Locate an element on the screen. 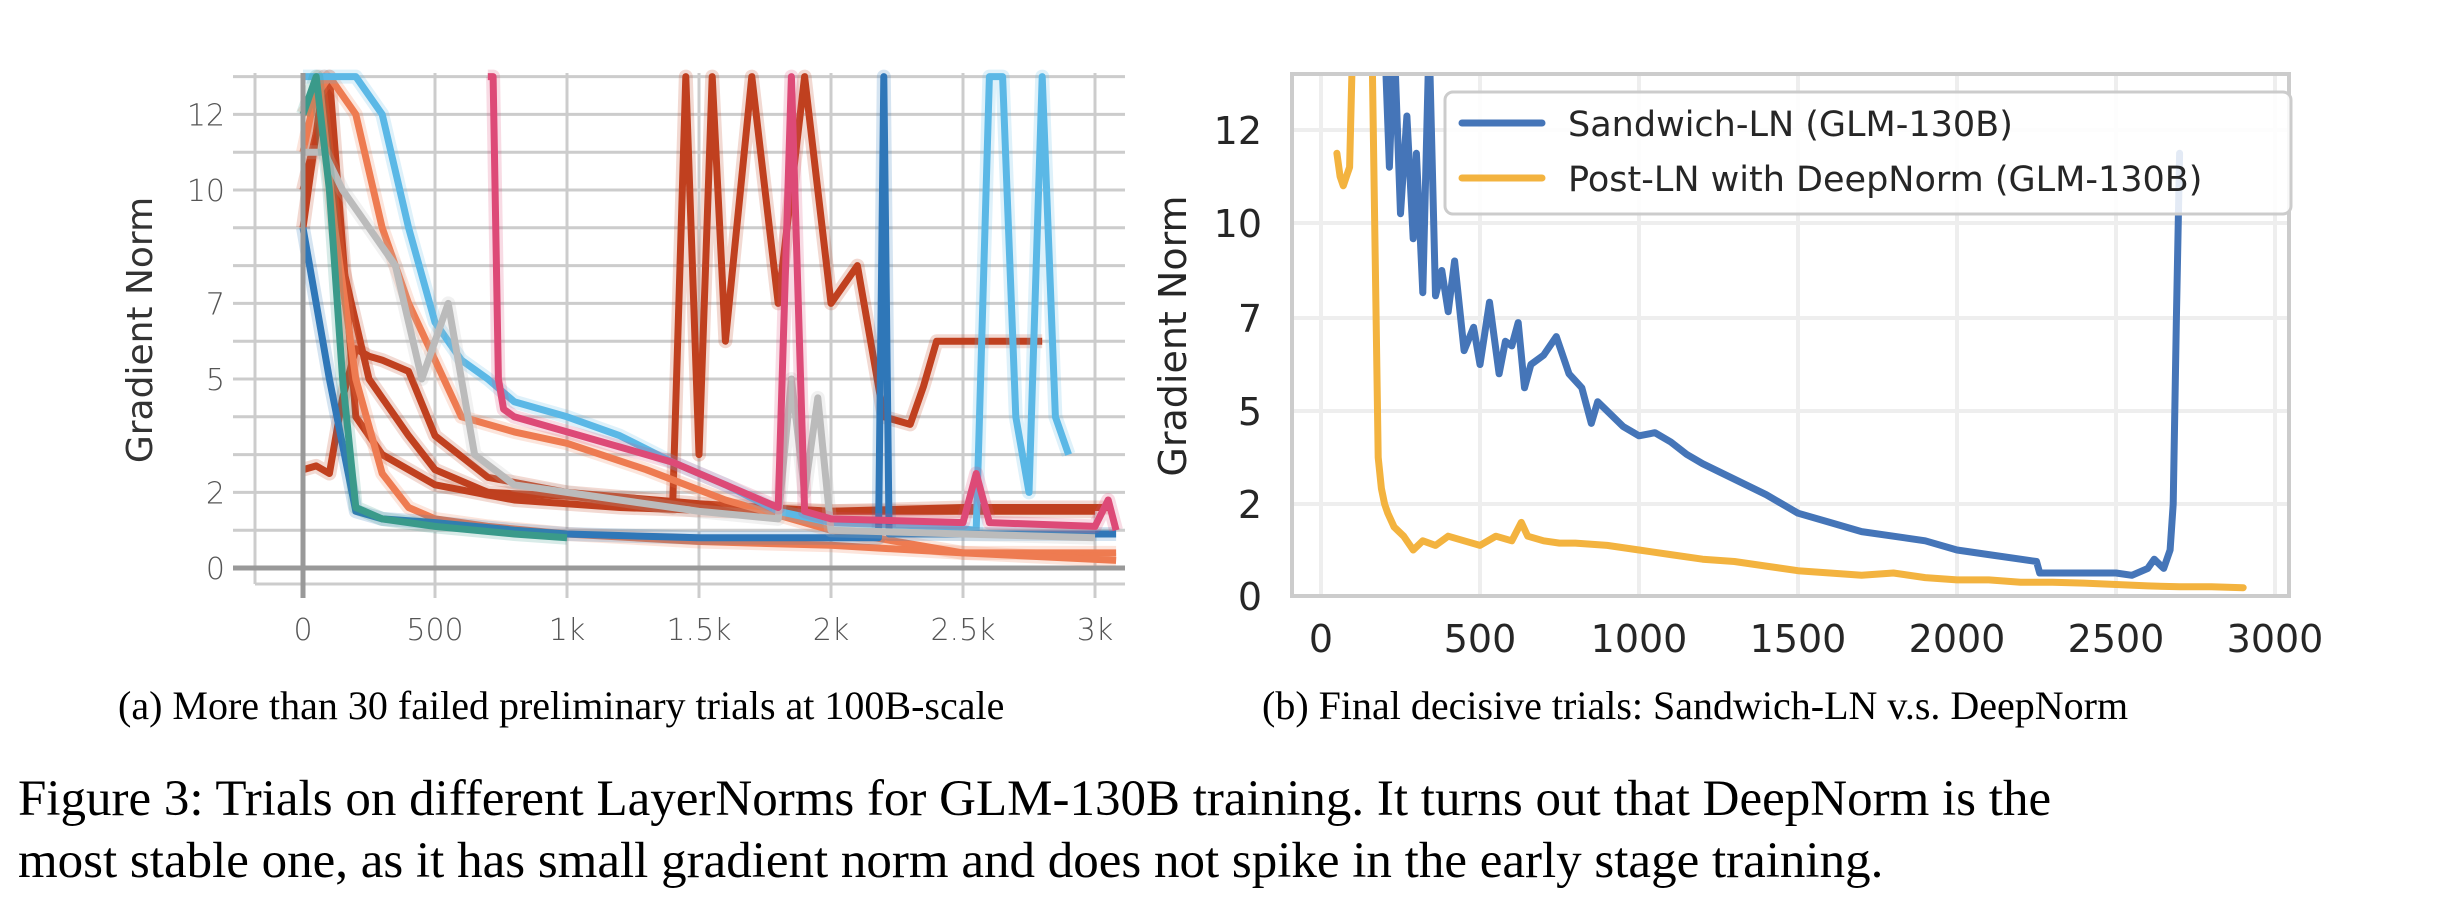 This screenshot has width=2462, height=910. right-xtick-label: 2000 is located at coordinates (1957, 638).